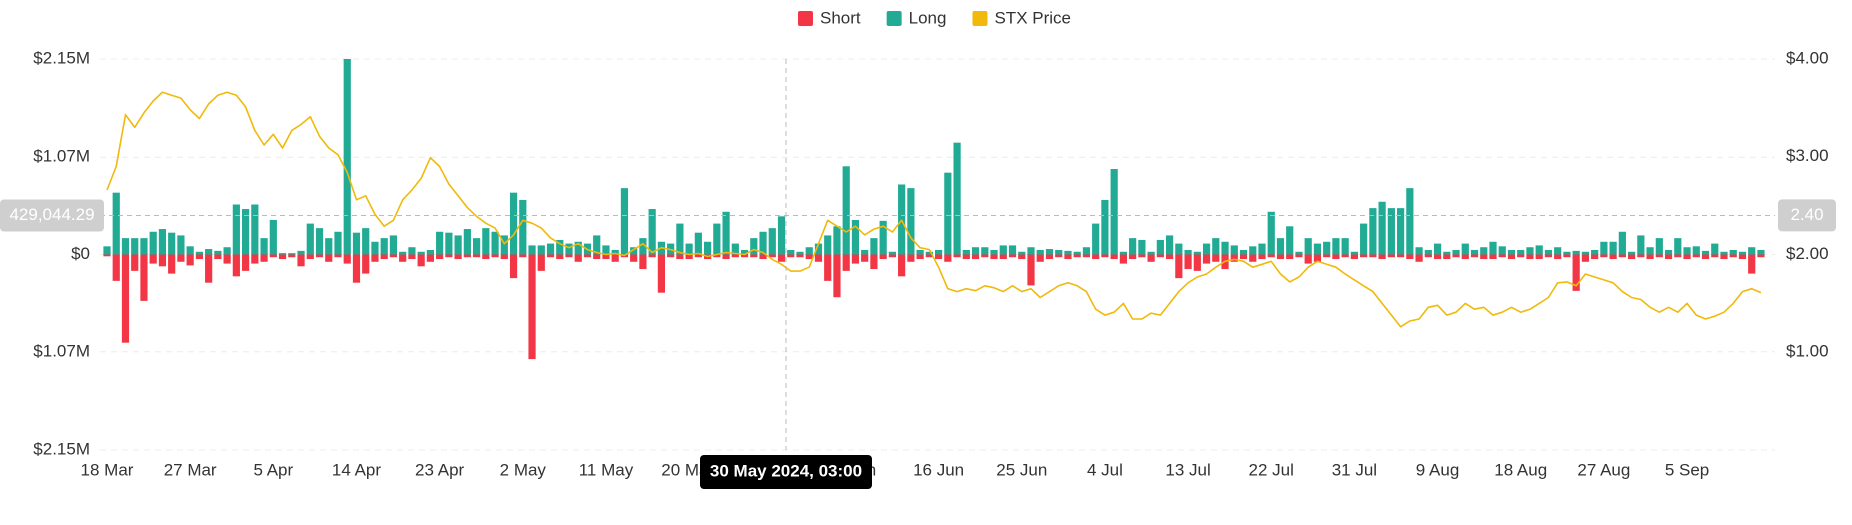 The height and width of the screenshot is (525, 1852). I want to click on x-tick-label: 9 Aug, so click(1438, 469).